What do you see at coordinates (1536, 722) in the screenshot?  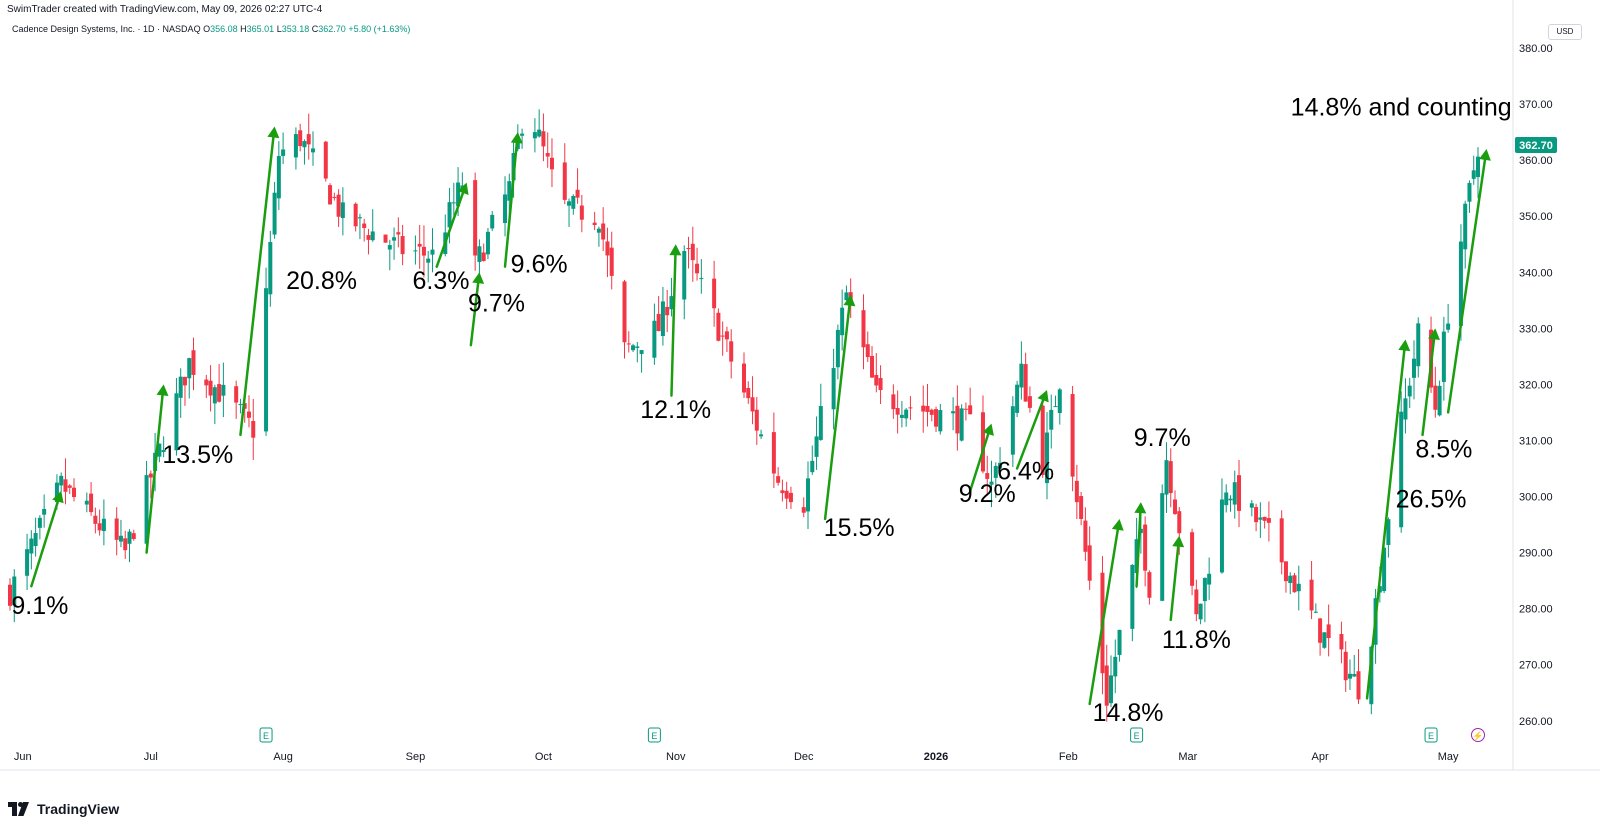 I see `price-tick-label: 260.00` at bounding box center [1536, 722].